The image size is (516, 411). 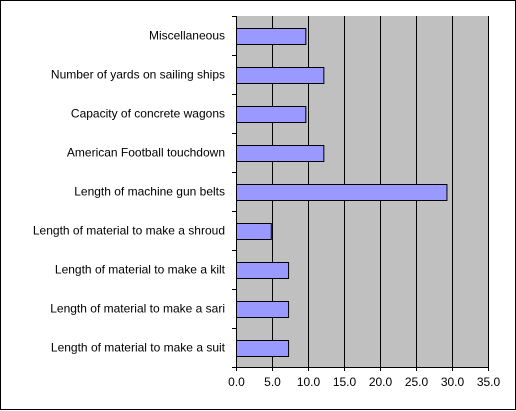 What do you see at coordinates (138, 75) in the screenshot?
I see `category-label: Number of yards on sailing ships` at bounding box center [138, 75].